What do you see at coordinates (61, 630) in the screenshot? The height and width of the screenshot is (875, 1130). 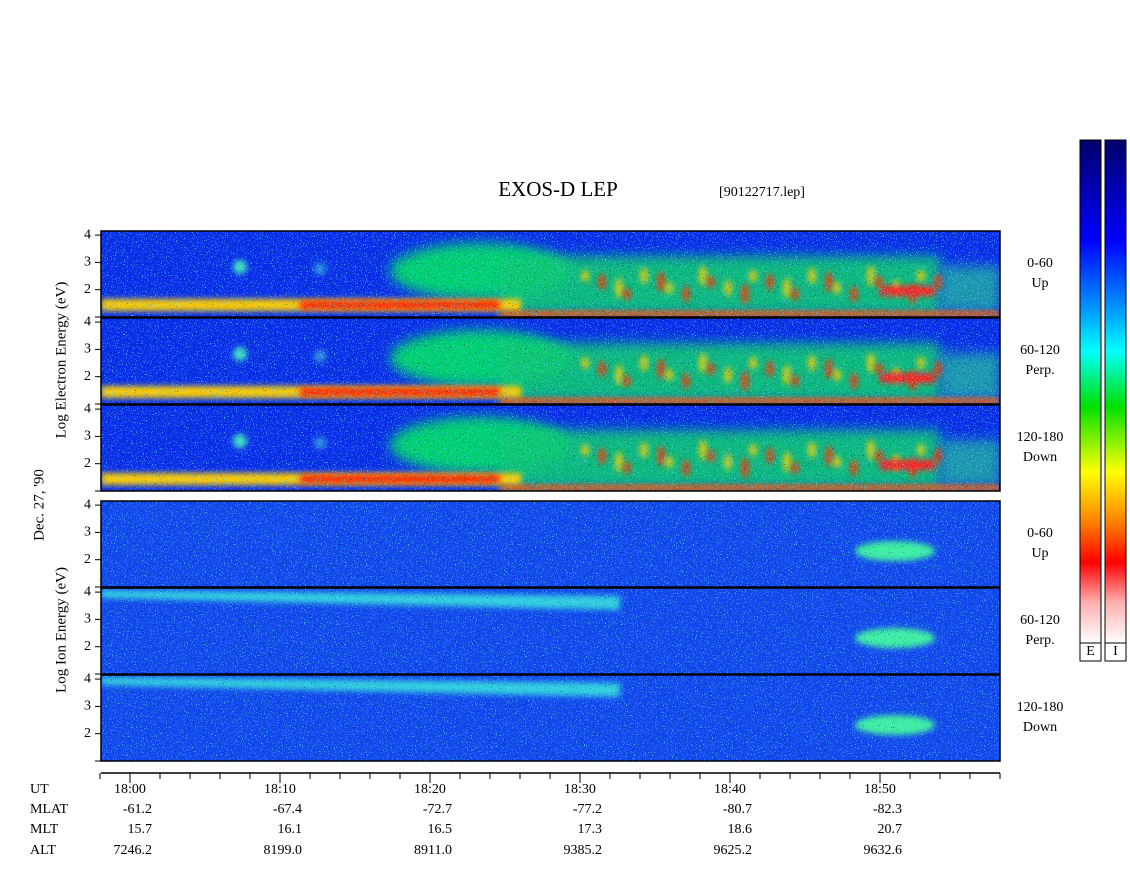 I see `ion-axis-label: Log Ion Energy (eV)` at bounding box center [61, 630].